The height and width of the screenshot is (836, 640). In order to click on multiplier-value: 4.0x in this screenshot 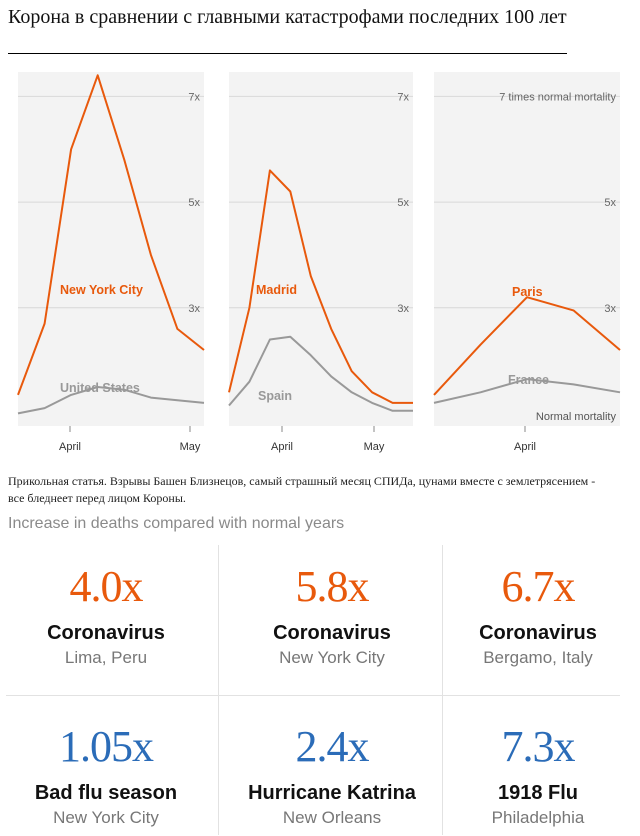, I will do `click(106, 586)`.